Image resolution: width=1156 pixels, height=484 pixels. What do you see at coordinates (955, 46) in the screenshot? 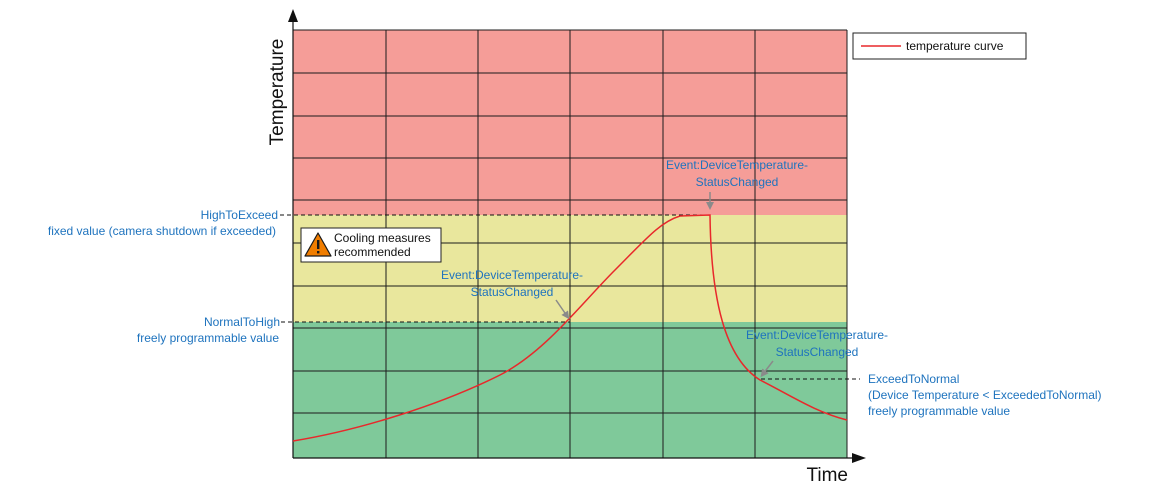
I see `legend-label: temperature curve` at bounding box center [955, 46].